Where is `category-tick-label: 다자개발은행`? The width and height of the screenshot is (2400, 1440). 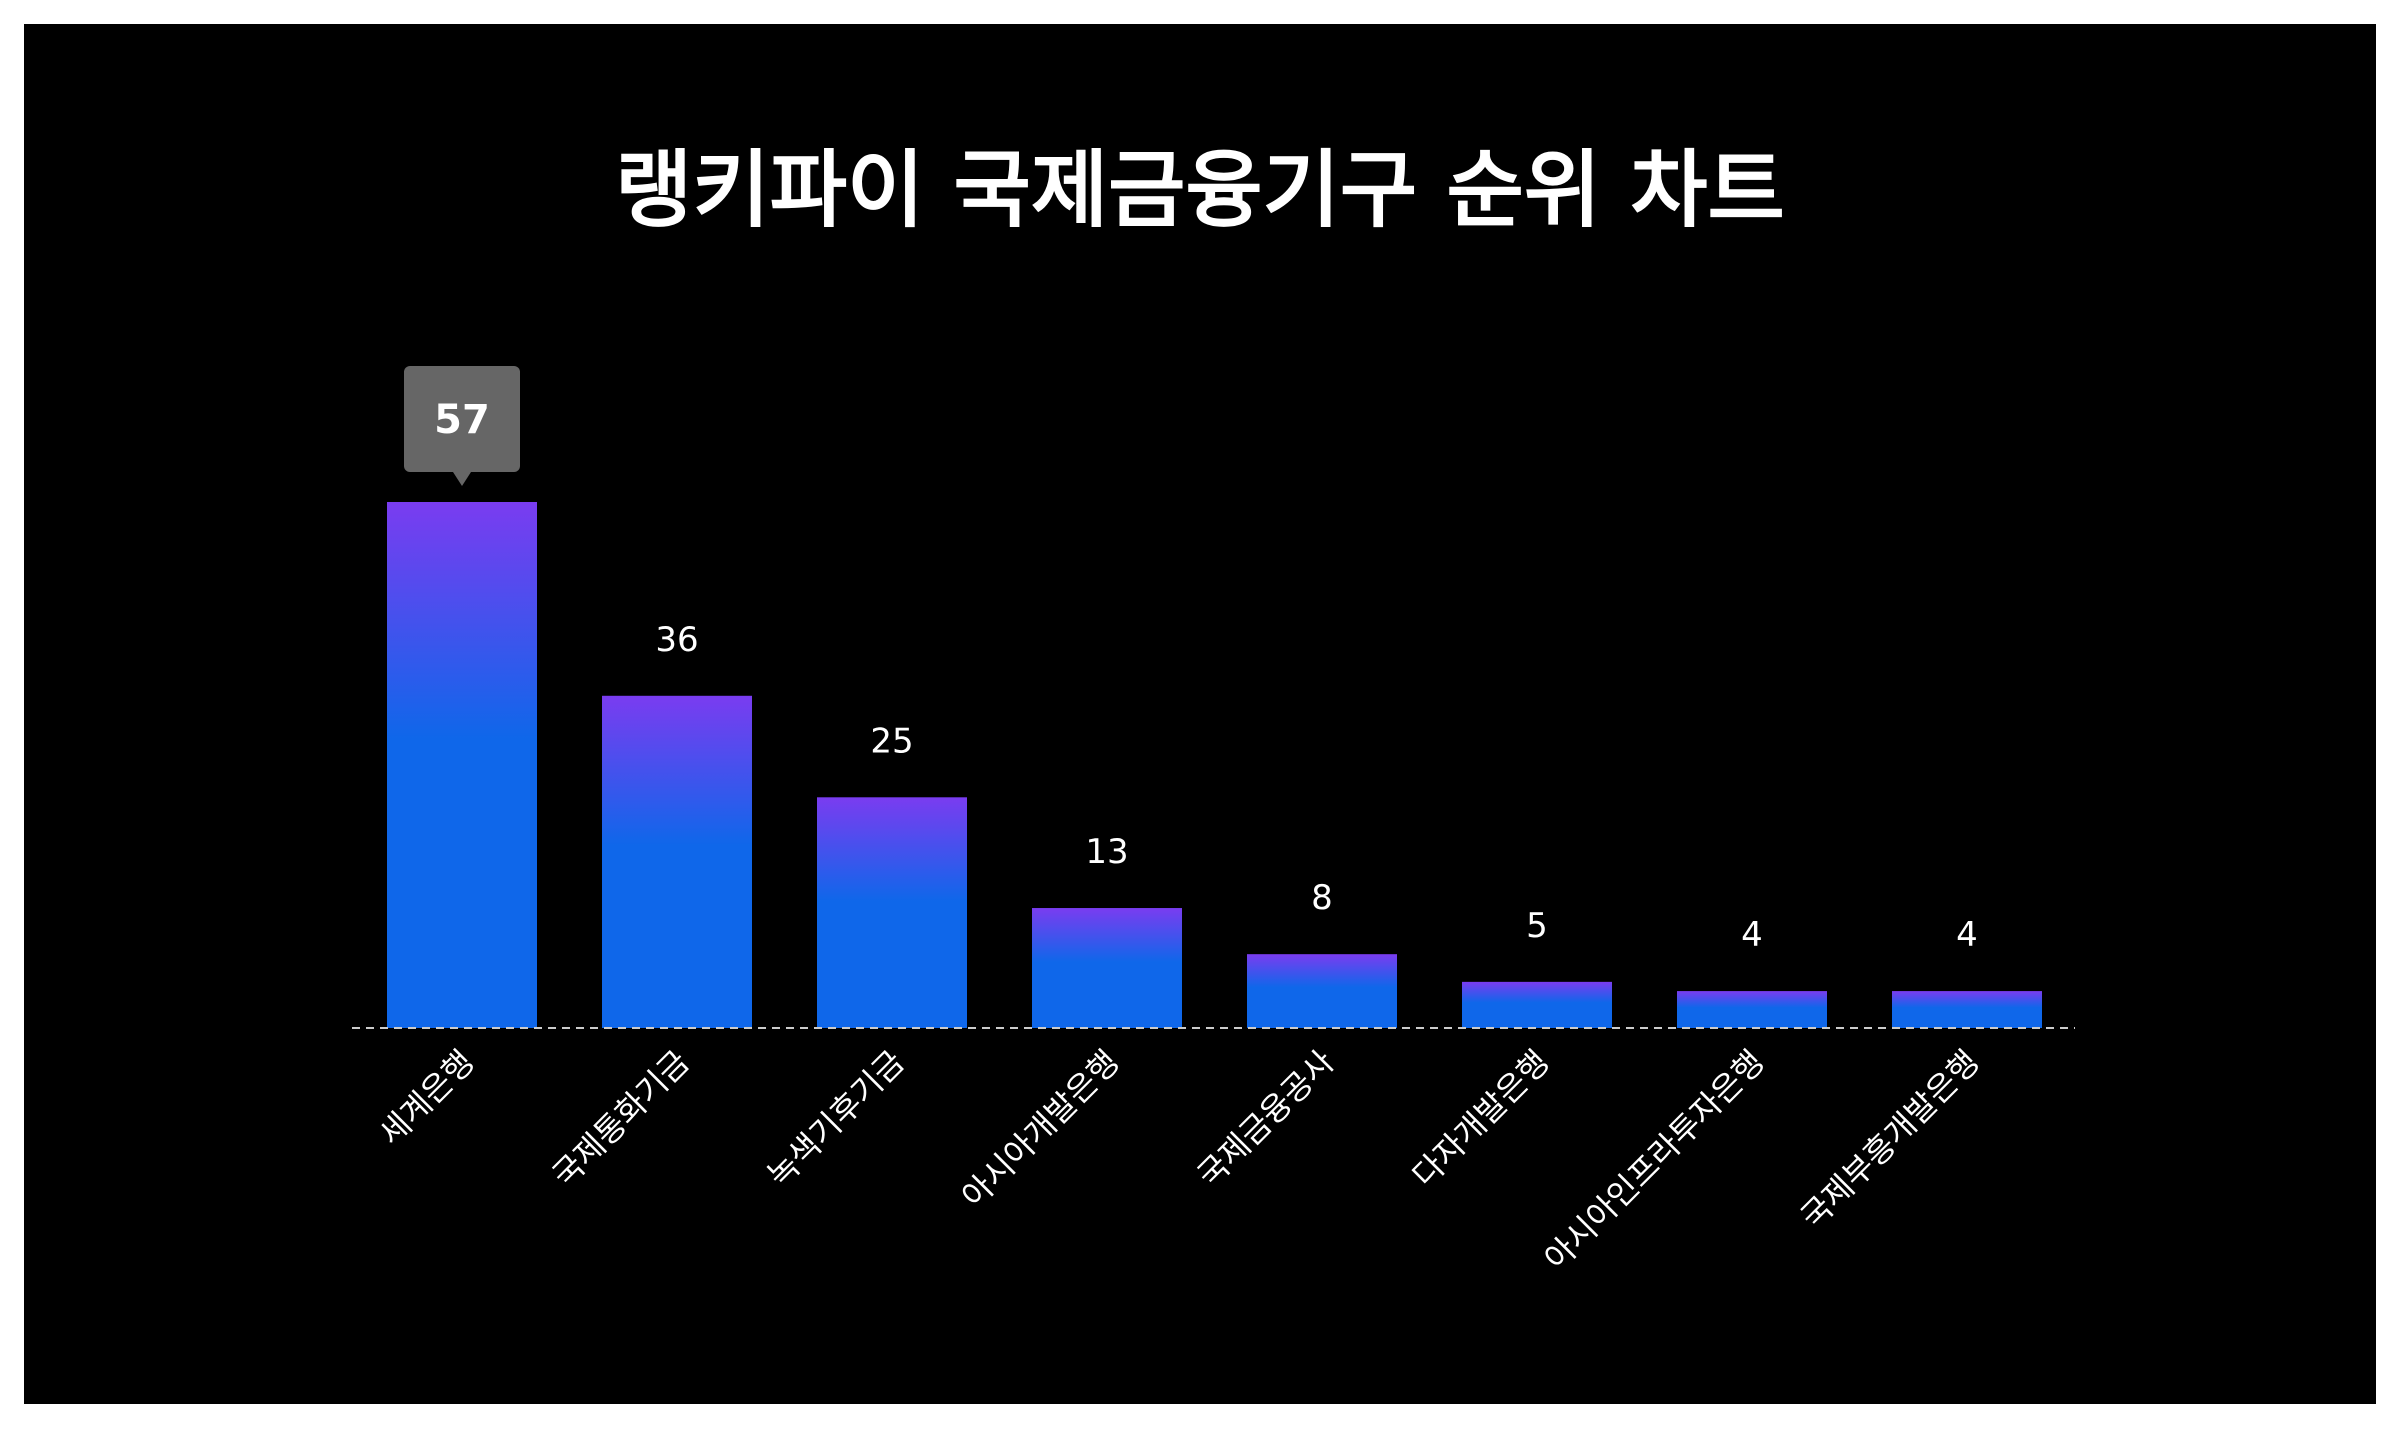 category-tick-label: 다자개발은행 is located at coordinates (1481, 1119).